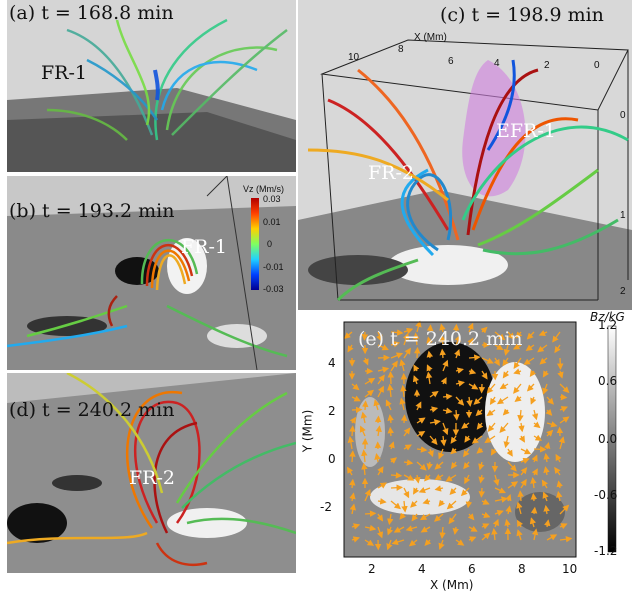  Describe the element at coordinates (451, 585) in the screenshot. I see `panel-e-xlabel: X (Mm)` at that location.